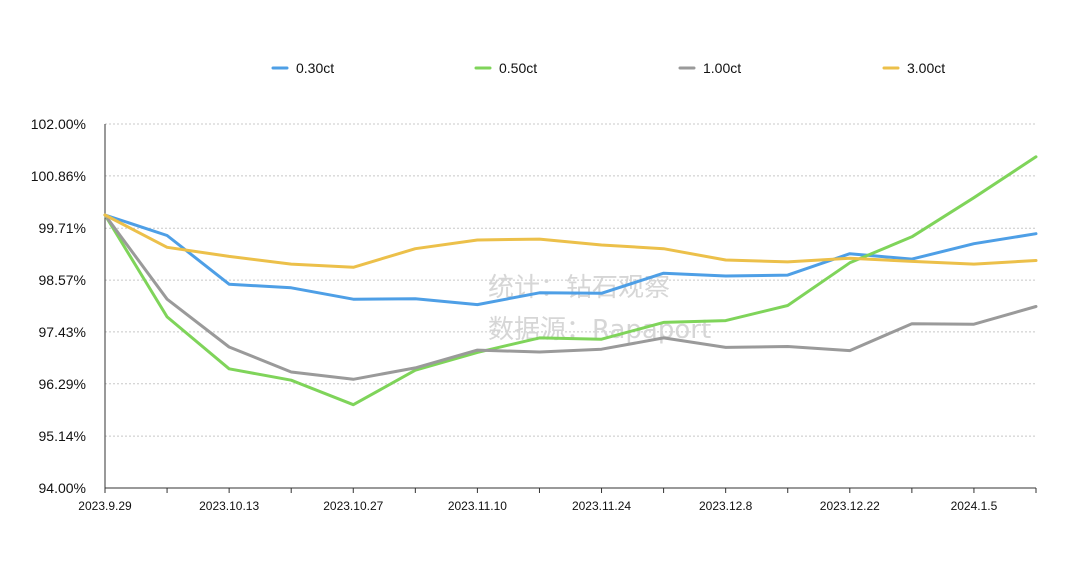  Describe the element at coordinates (62, 228) in the screenshot. I see `y-tick-label: 99.71%` at that location.